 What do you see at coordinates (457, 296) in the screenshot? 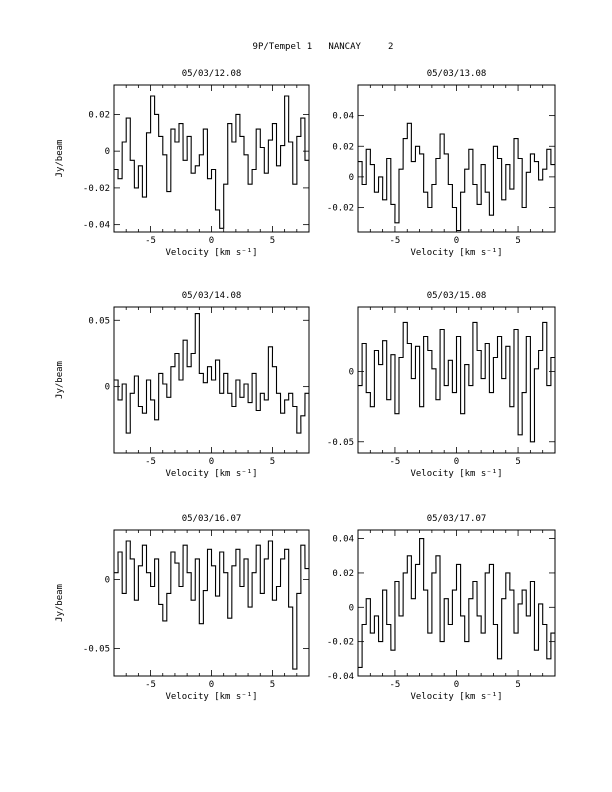
I see `panel-title: 05/03/15.08` at bounding box center [457, 296].